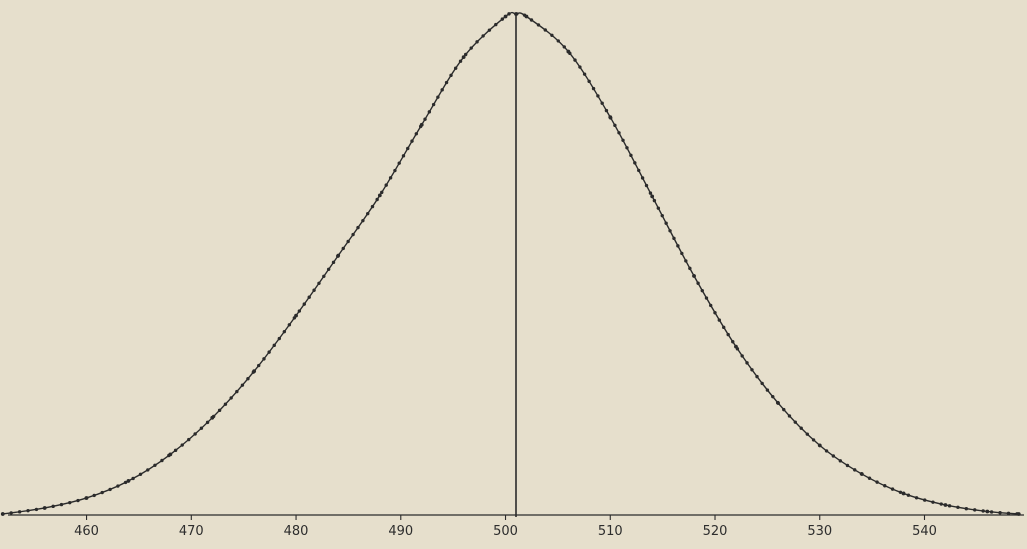  Describe the element at coordinates (924, 531) in the screenshot. I see `x-tick-label: 540` at that location.